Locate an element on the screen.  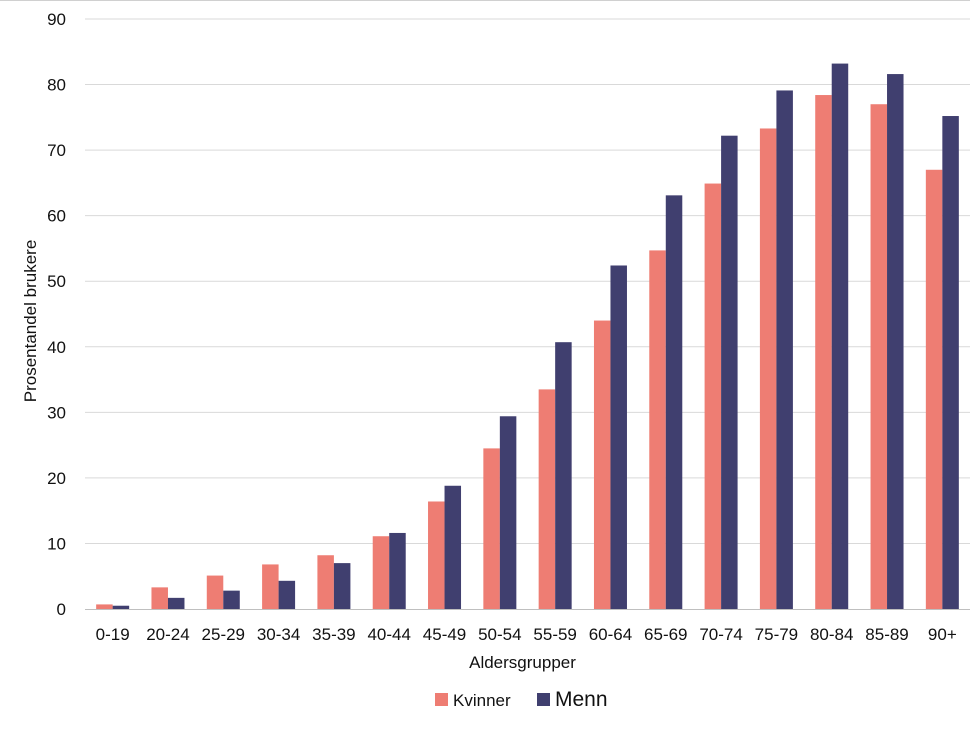
x-tick-label: 25-29 is located at coordinates (223, 634).